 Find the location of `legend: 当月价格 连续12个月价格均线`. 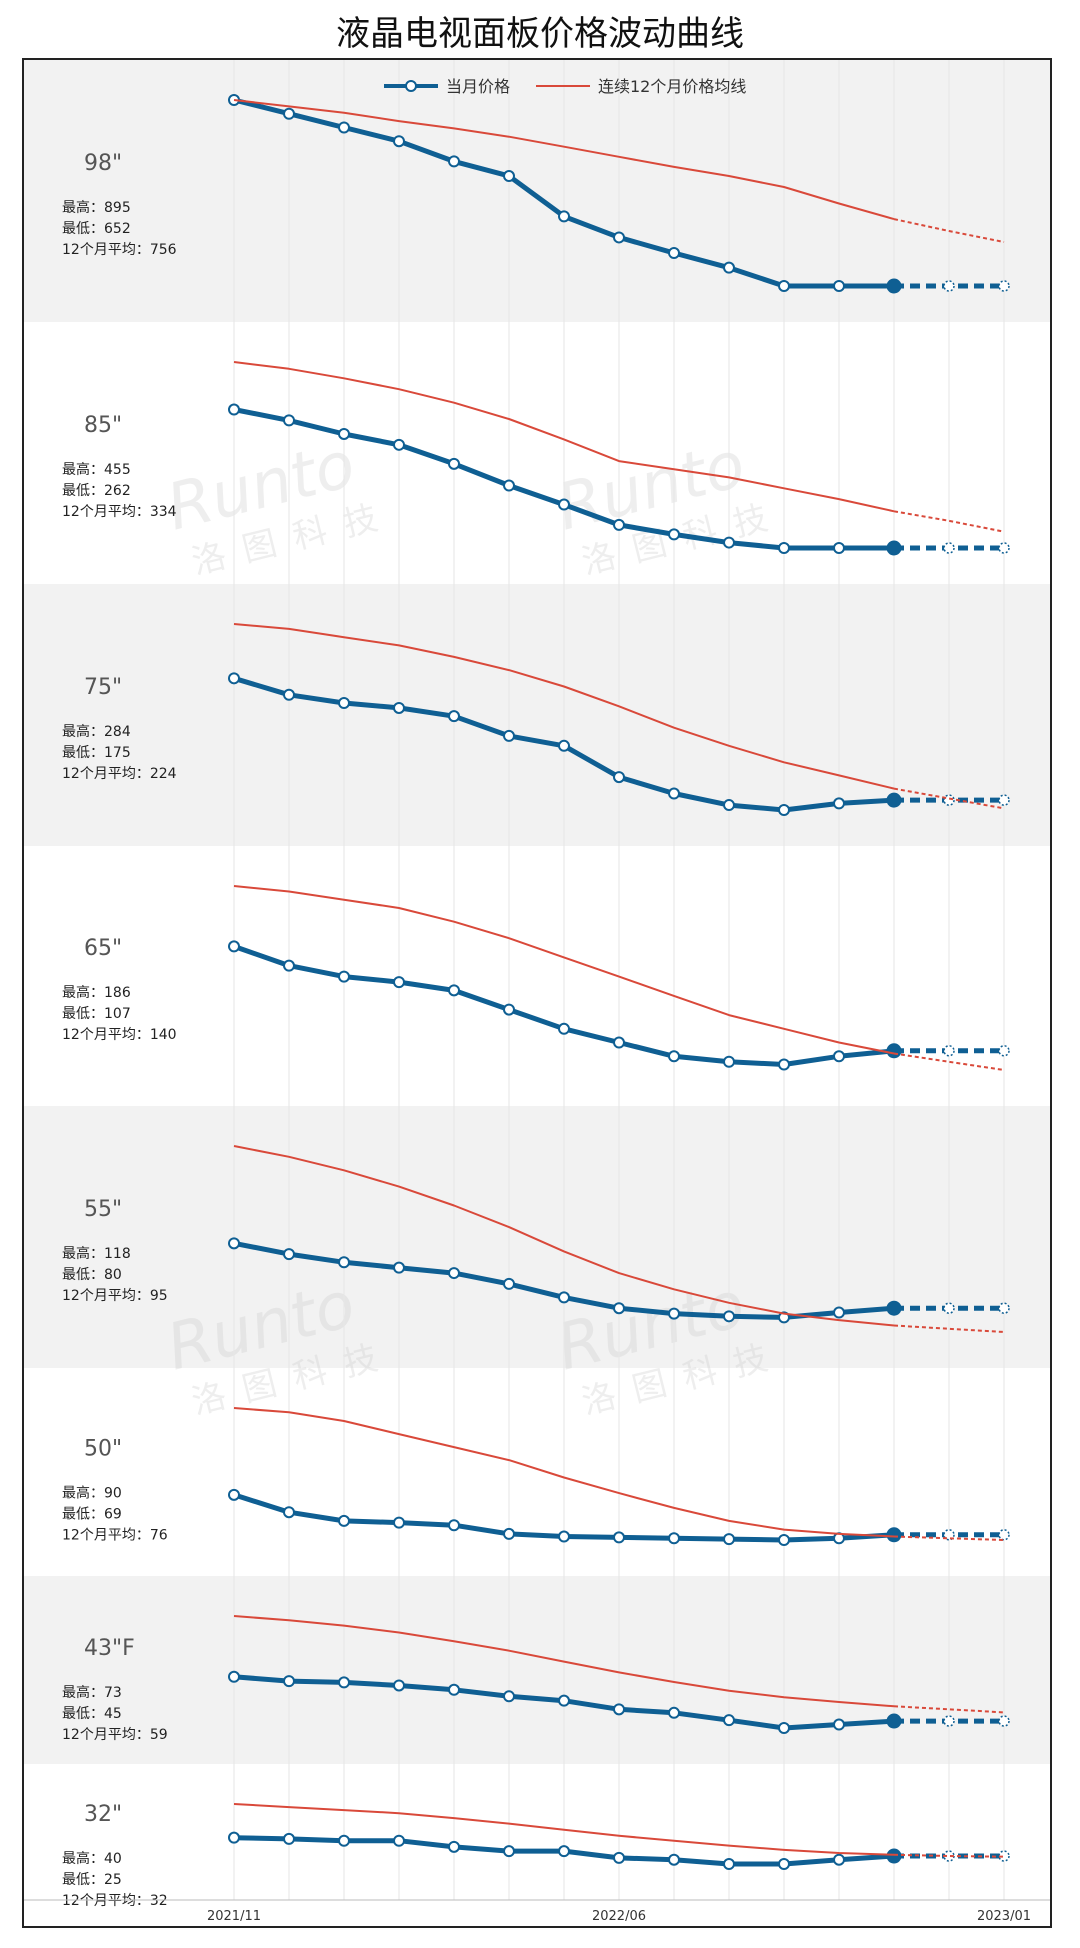

legend: 当月价格 连续12个月价格均线 is located at coordinates (565, 86).